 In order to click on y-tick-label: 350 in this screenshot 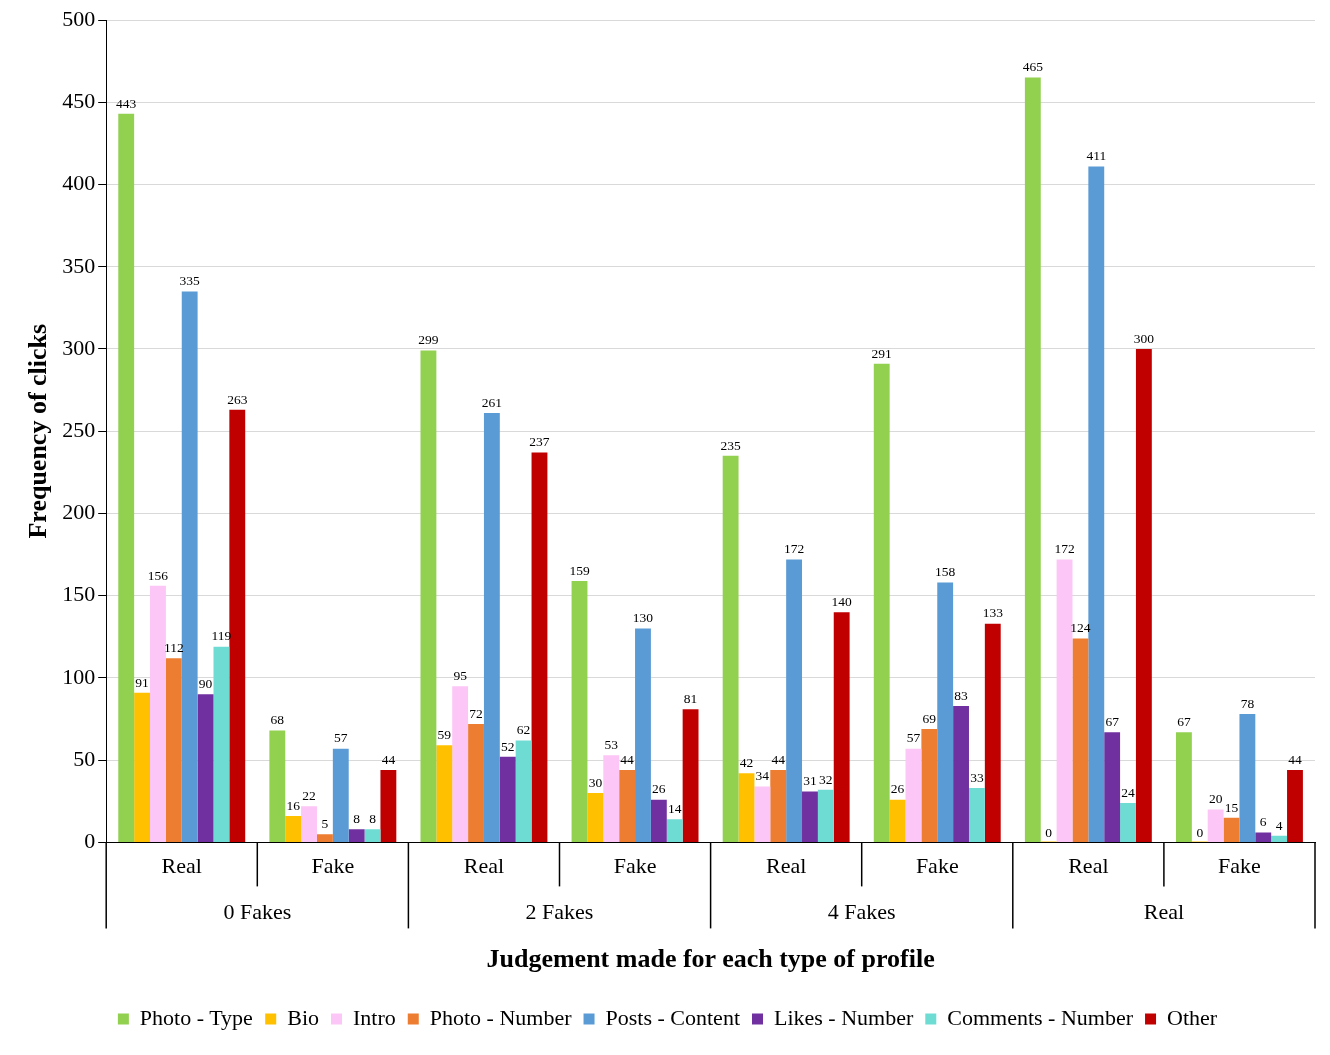, I will do `click(79, 265)`.